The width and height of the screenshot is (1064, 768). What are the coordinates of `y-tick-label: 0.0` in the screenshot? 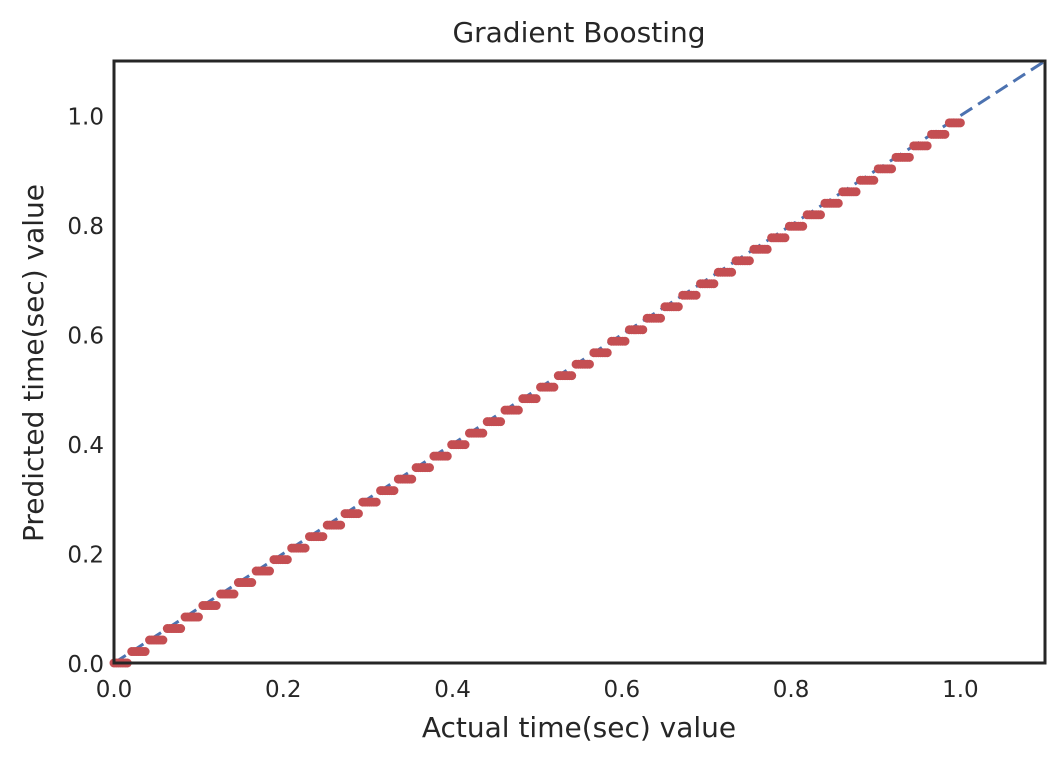 It's located at (85, 665).